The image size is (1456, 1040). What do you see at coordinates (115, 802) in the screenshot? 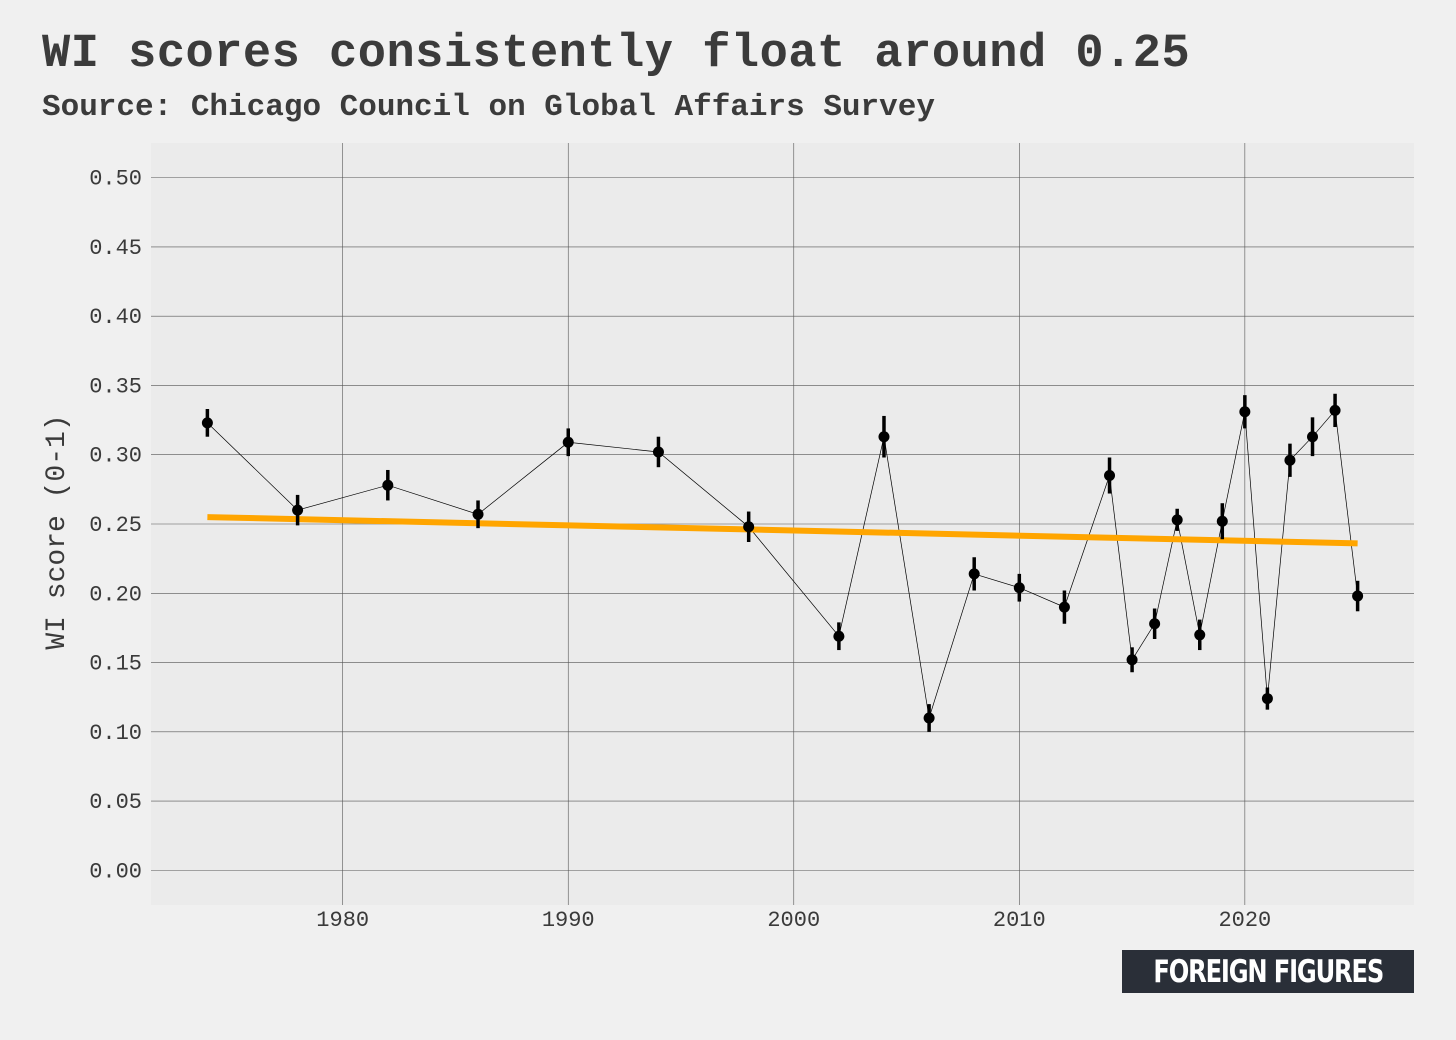
I see `y-tick-label: 0.05` at bounding box center [115, 802].